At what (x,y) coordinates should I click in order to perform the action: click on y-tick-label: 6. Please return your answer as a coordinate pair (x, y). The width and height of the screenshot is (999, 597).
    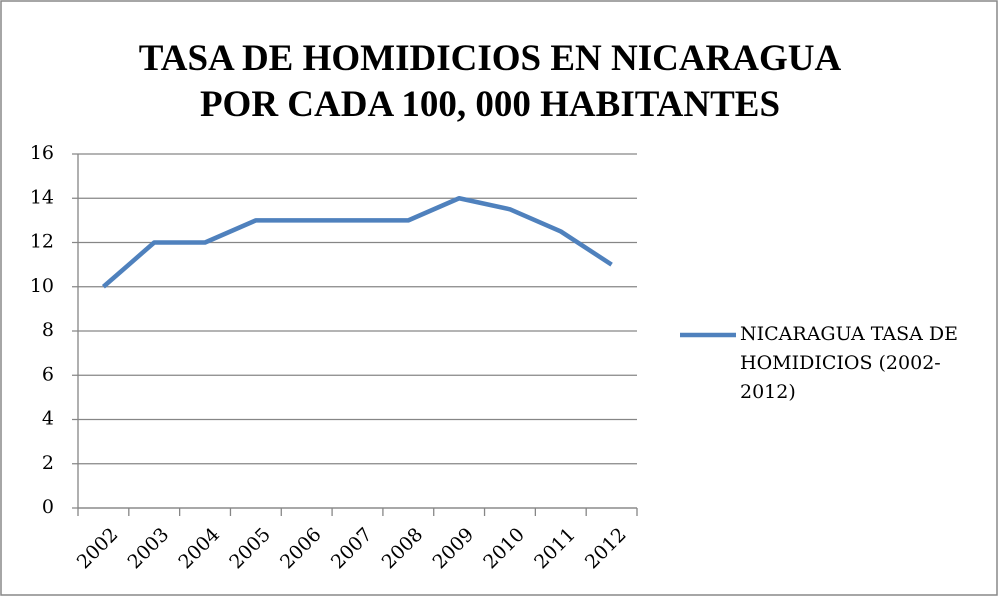
    Looking at the image, I should click on (48, 374).